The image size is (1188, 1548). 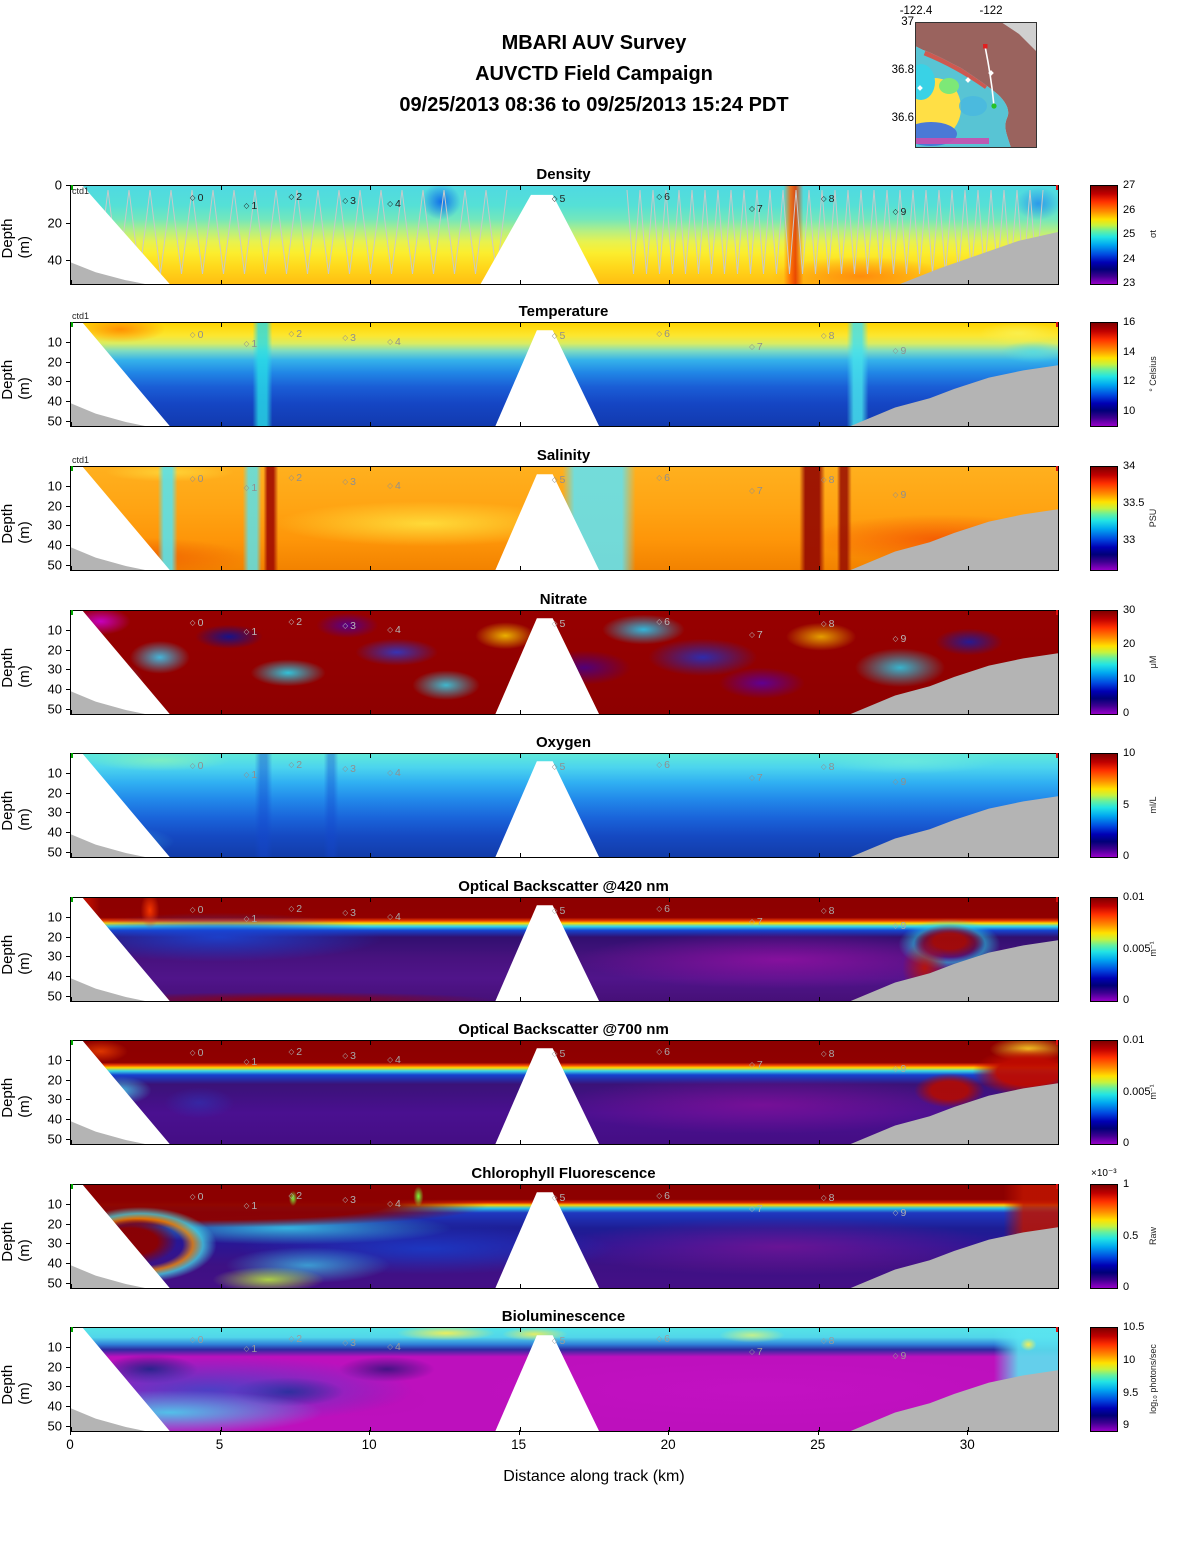 What do you see at coordinates (1134, 503) in the screenshot?
I see `colorbar-tick: 33.5` at bounding box center [1134, 503].